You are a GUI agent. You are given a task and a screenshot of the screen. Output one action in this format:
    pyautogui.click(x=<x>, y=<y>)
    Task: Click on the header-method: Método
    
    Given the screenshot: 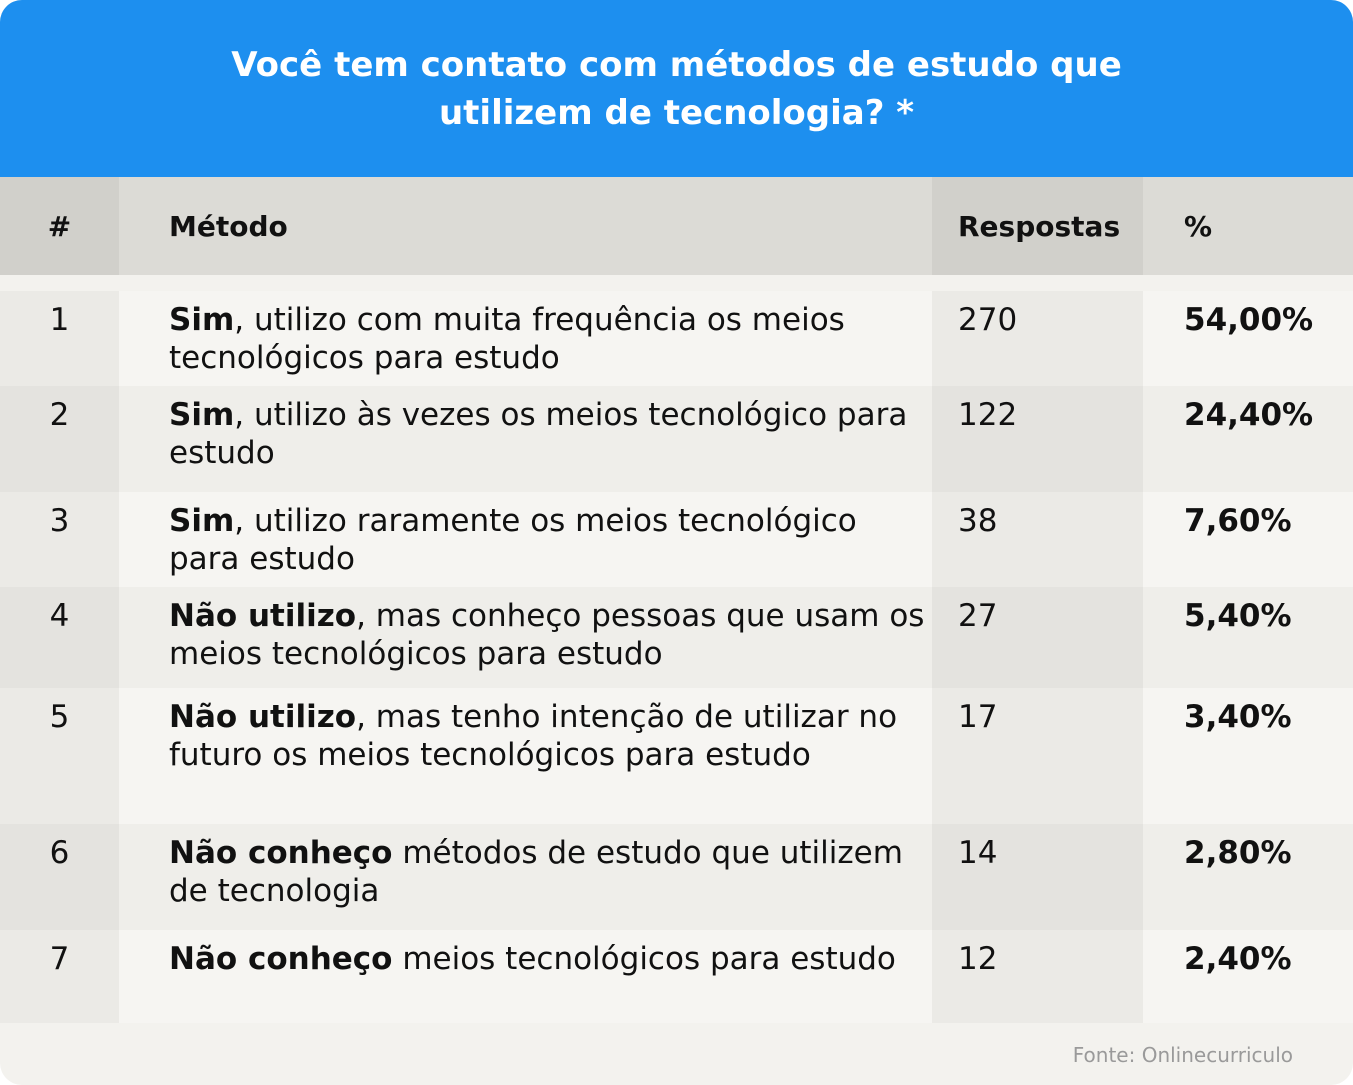 What is the action you would take?
    pyautogui.click(x=228, y=226)
    